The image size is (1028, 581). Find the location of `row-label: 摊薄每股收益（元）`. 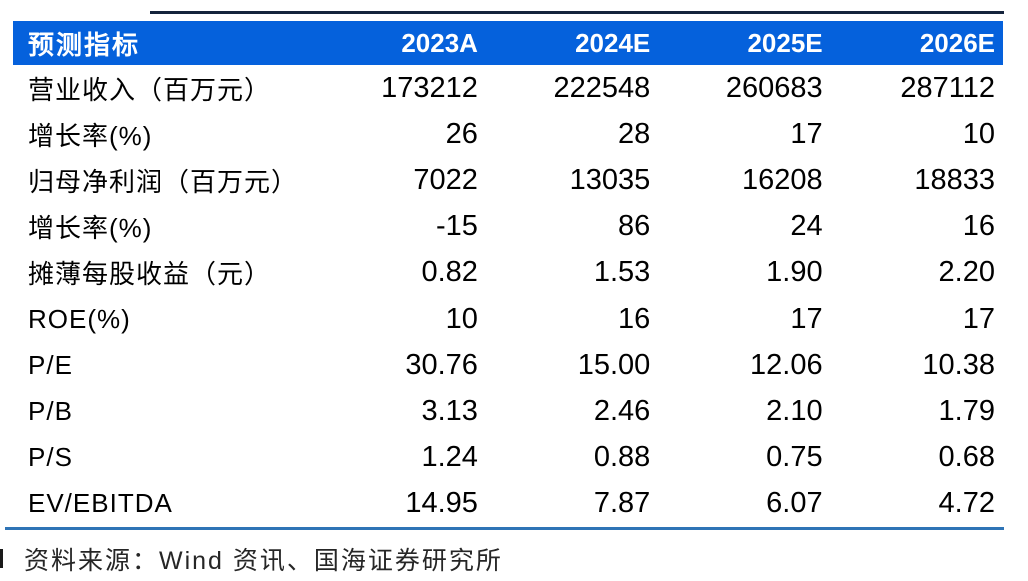

row-label: 摊薄每股收益（元） is located at coordinates (150, 274).